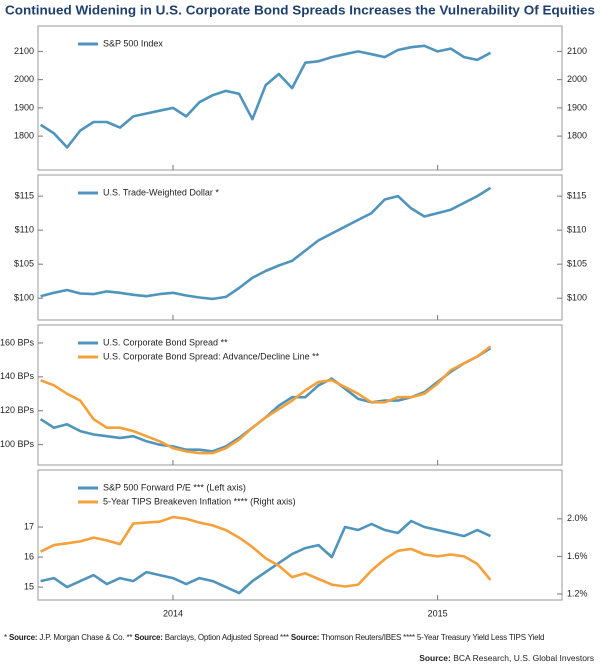  I want to click on source-text: BCA Research, U.S. Global Investors, so click(523, 658).